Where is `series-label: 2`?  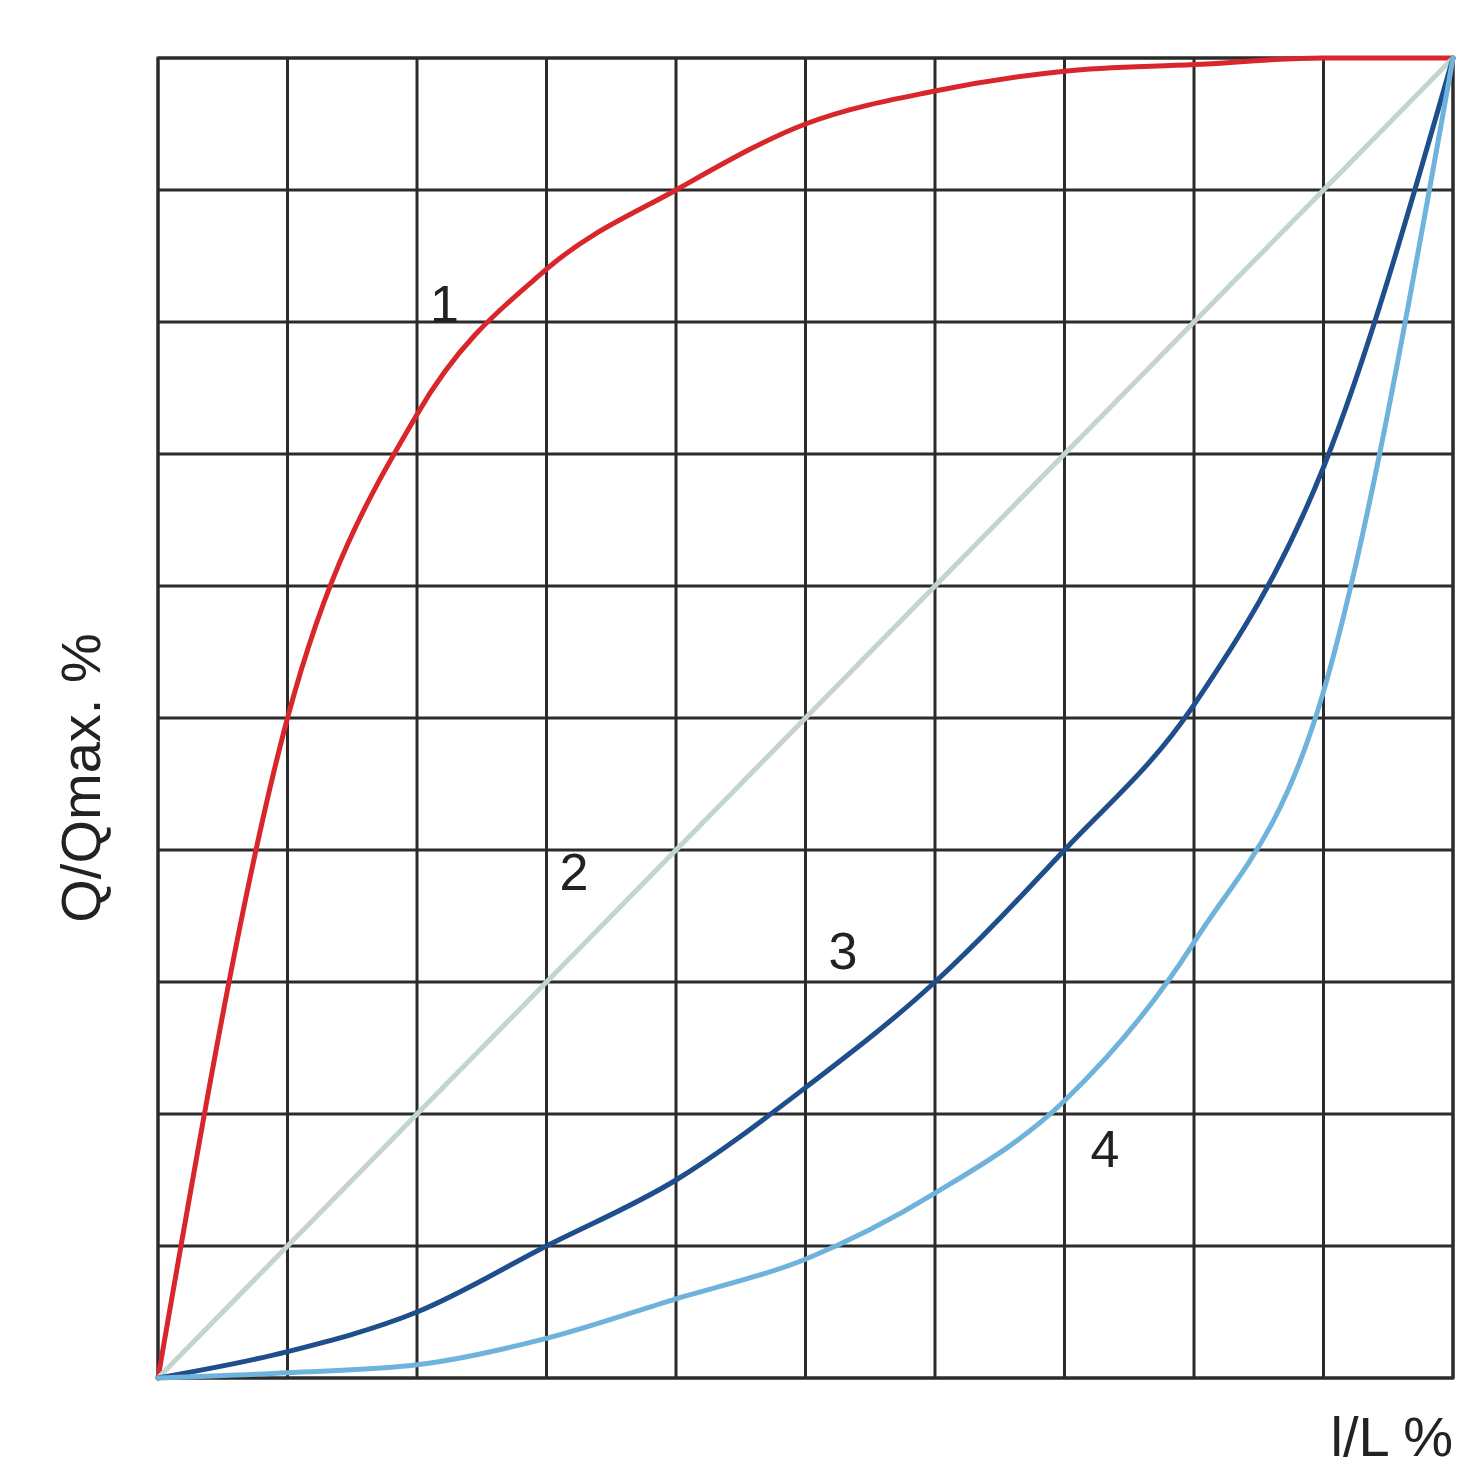
series-label: 2 is located at coordinates (574, 871).